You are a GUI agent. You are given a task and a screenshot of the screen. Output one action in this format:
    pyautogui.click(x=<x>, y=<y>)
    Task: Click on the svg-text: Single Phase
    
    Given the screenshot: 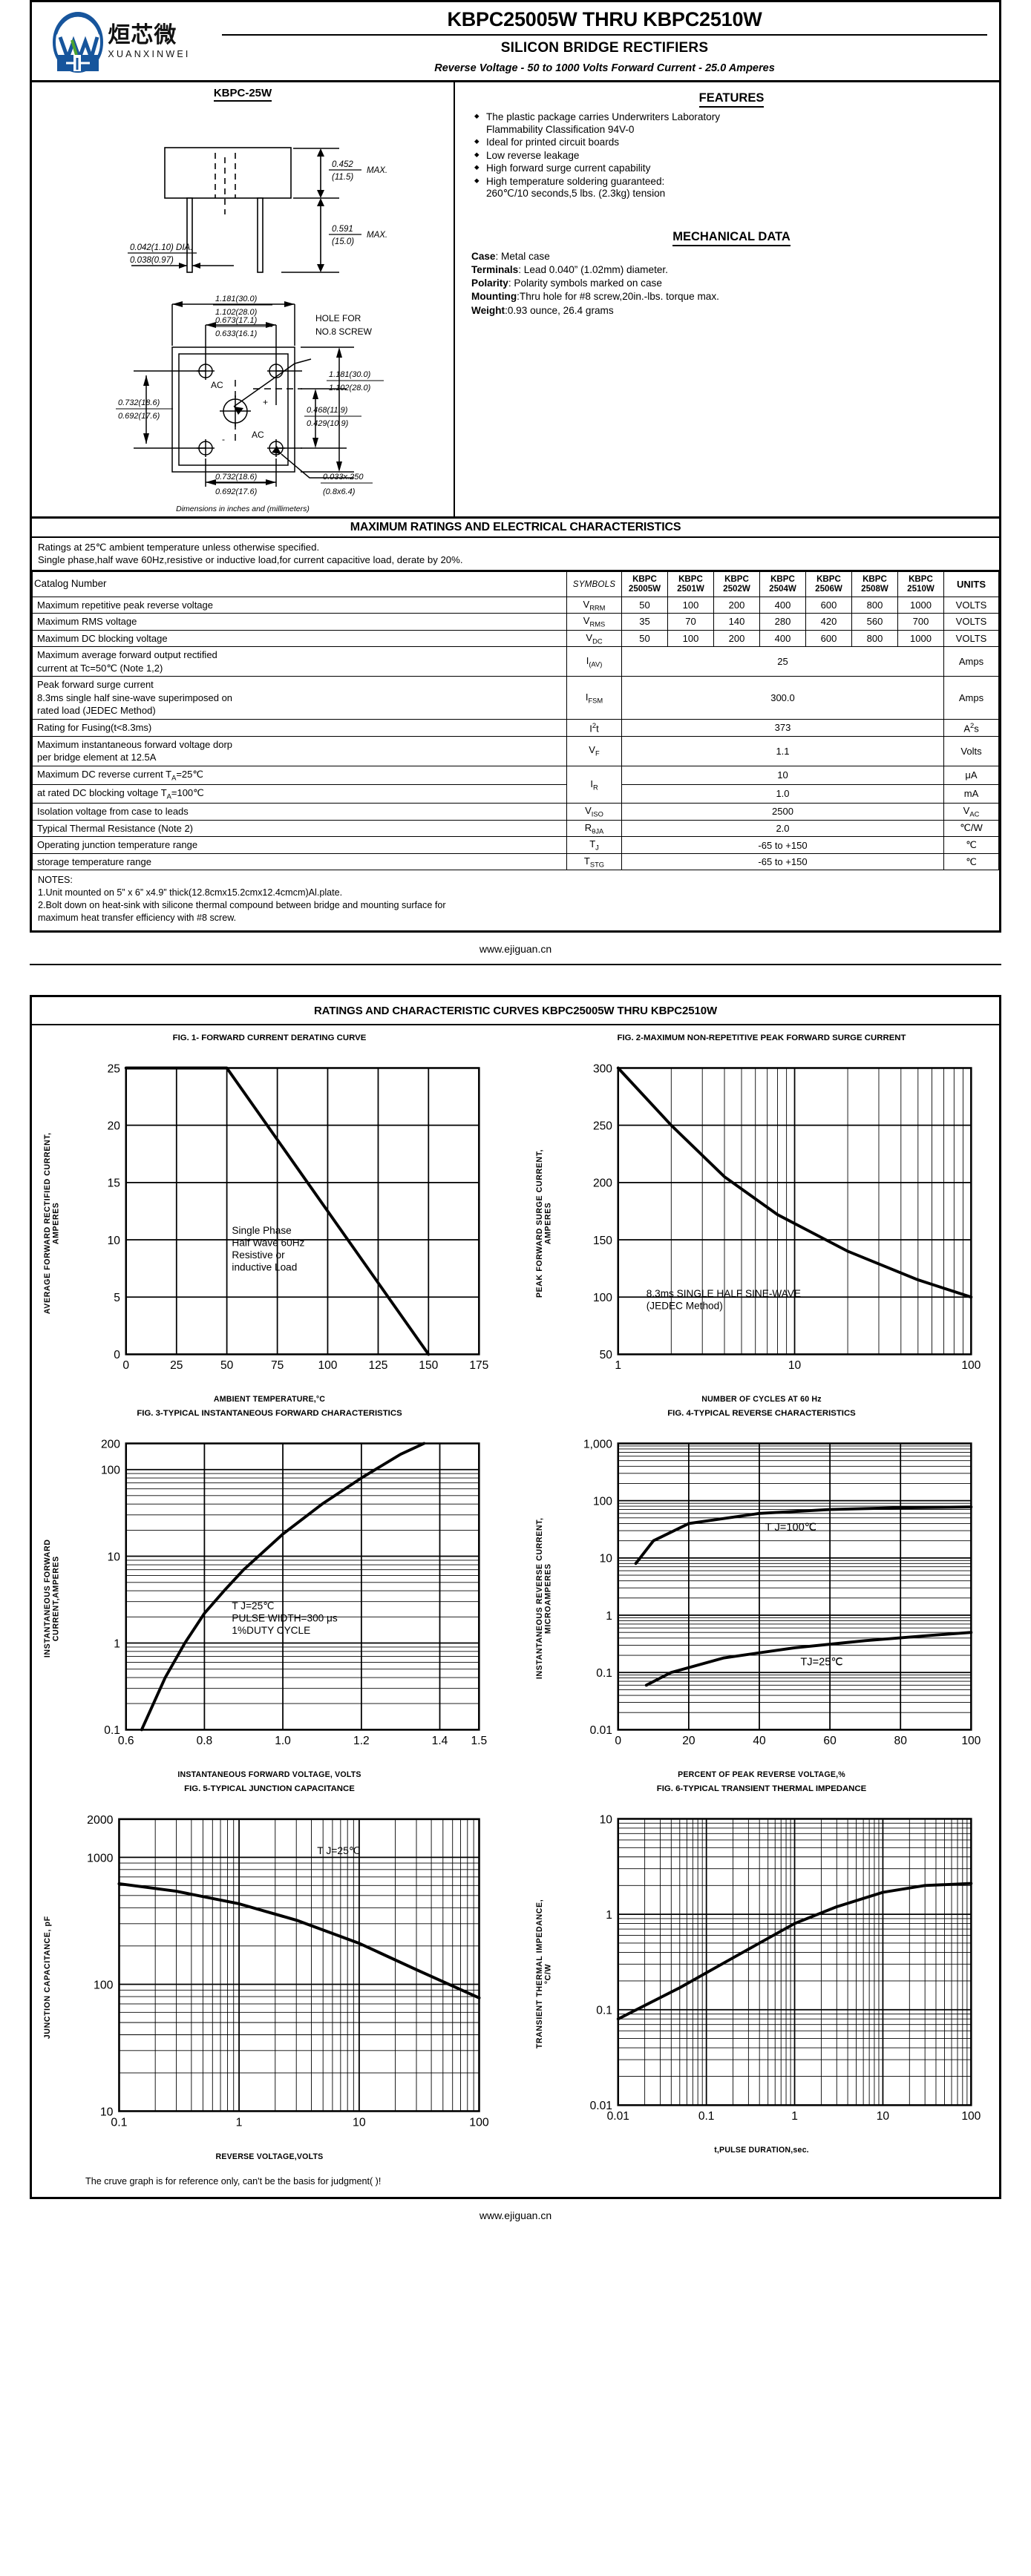 What is the action you would take?
    pyautogui.click(x=262, y=1230)
    